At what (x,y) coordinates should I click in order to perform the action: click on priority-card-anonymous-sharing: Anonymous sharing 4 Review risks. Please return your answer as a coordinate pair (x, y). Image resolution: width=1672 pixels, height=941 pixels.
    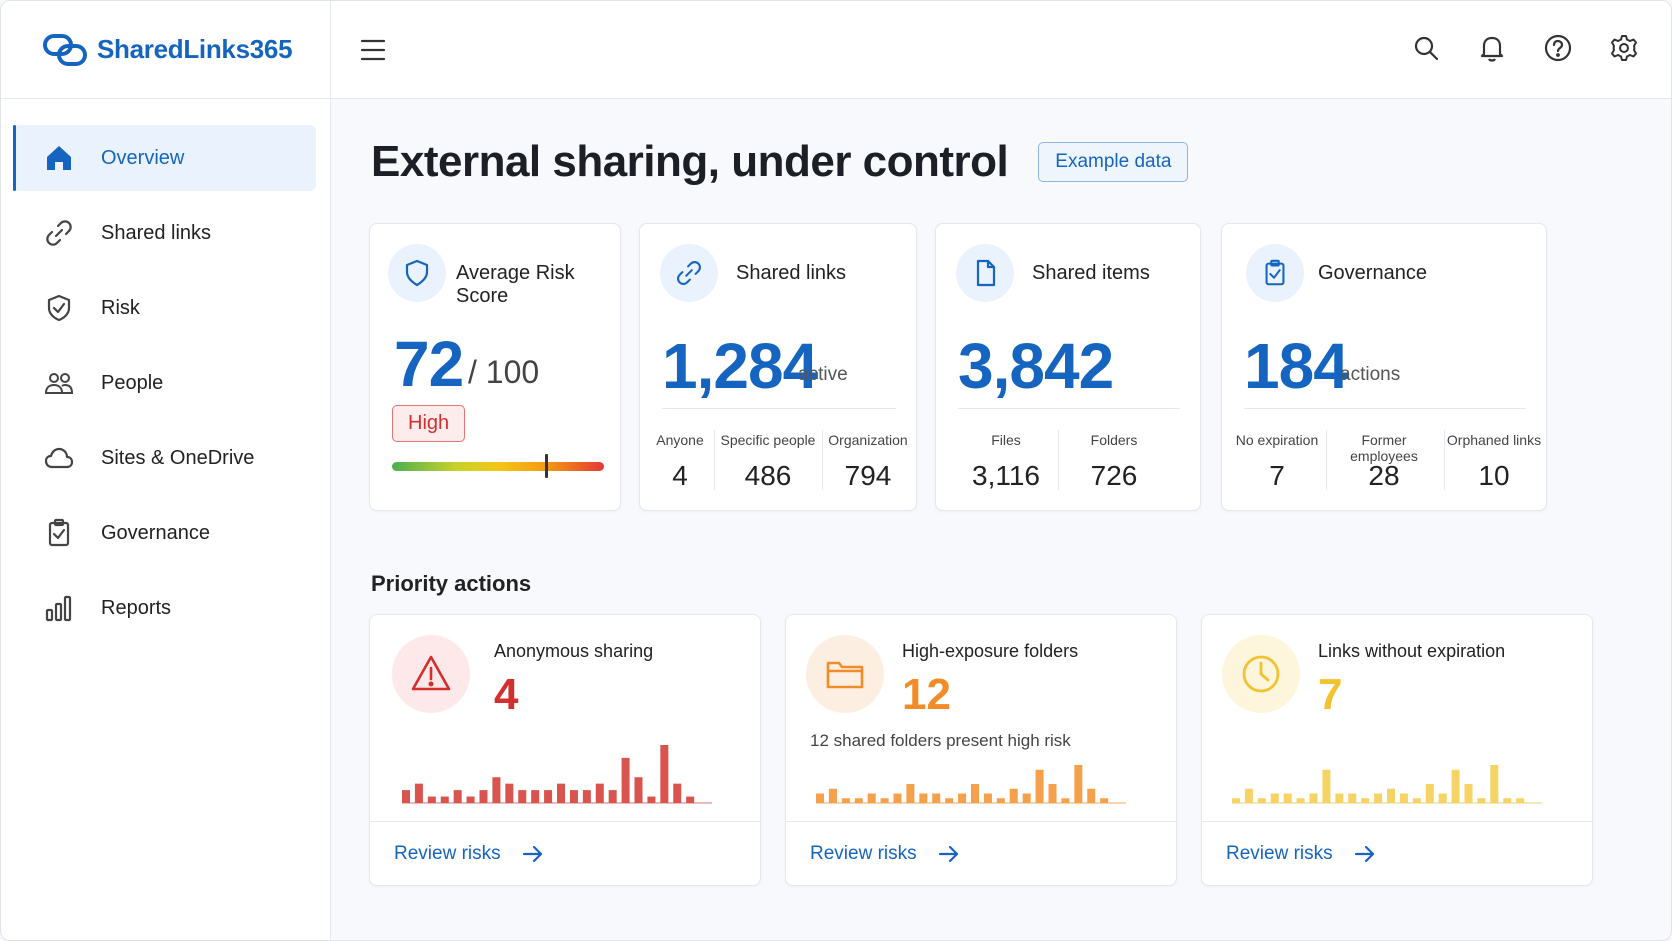
    Looking at the image, I should click on (565, 750).